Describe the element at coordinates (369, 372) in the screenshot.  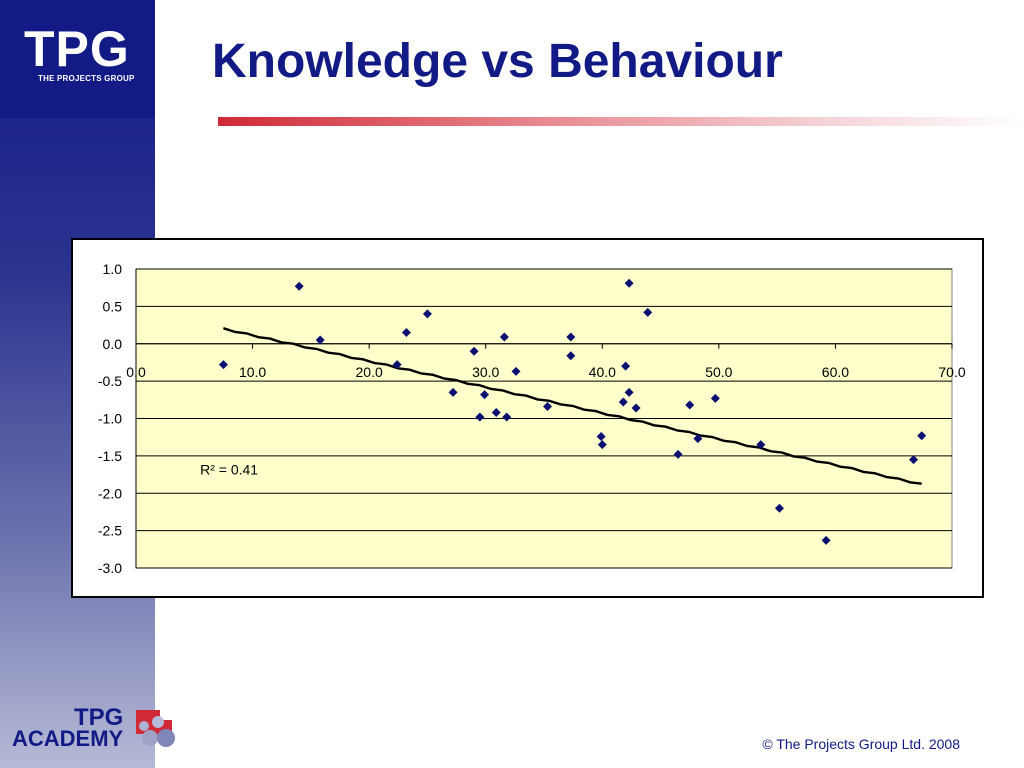
I see `x-tick-label: 20.0` at that location.